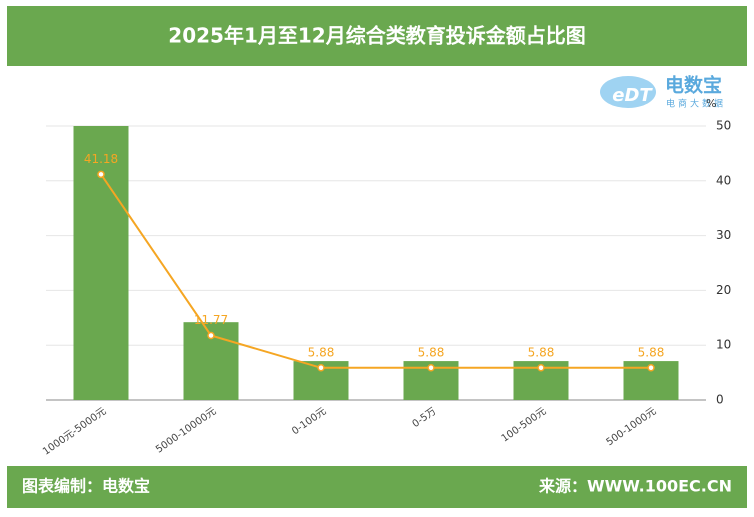 The width and height of the screenshot is (754, 517). I want to click on logo-cloud, so click(628, 92).